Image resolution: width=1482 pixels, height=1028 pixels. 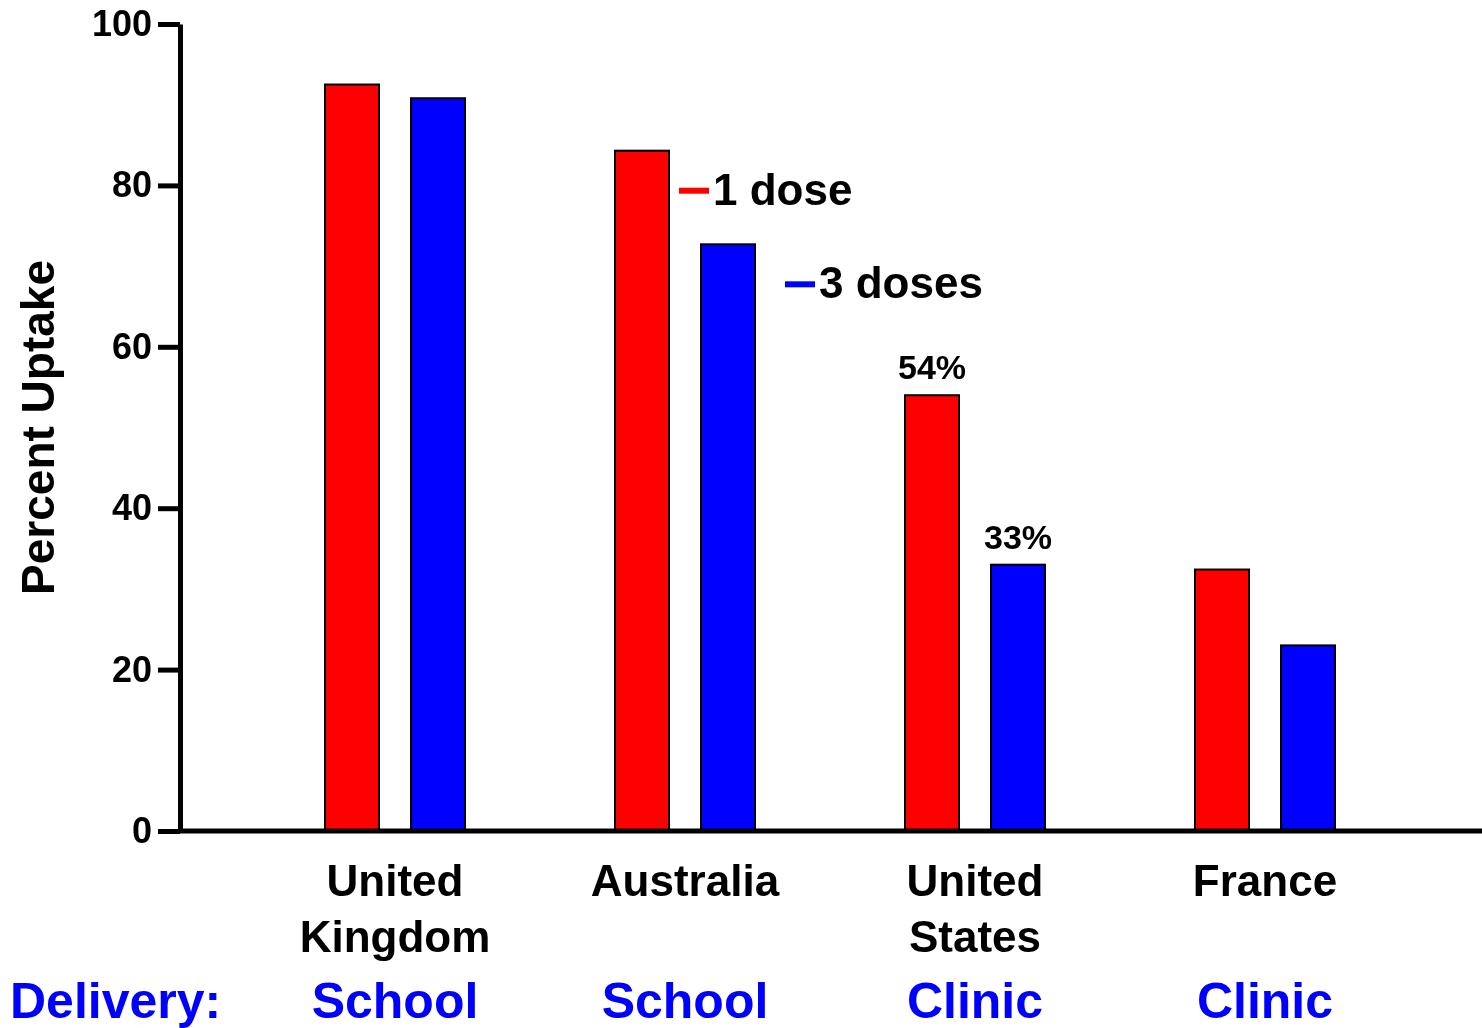 I want to click on y-tick-label: 80, so click(x=131, y=185).